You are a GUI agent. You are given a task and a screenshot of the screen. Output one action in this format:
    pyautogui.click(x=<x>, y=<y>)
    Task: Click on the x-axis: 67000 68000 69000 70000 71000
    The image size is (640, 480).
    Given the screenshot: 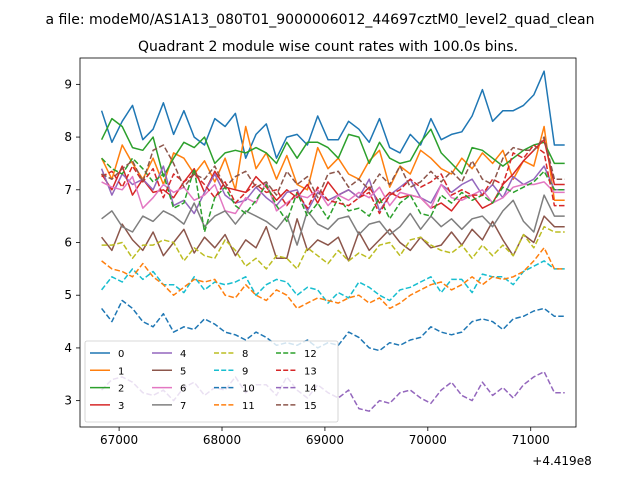 What is the action you would take?
    pyautogui.click(x=325, y=437)
    